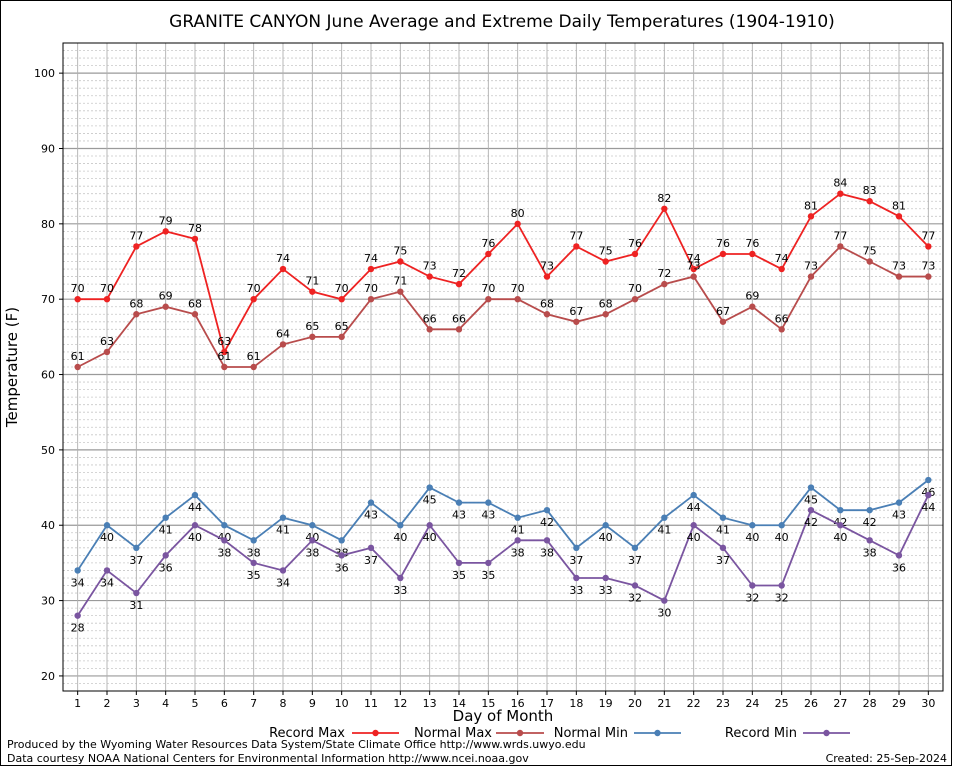 This screenshot has width=954, height=768. I want to click on x-tick-label: 16, so click(518, 703).